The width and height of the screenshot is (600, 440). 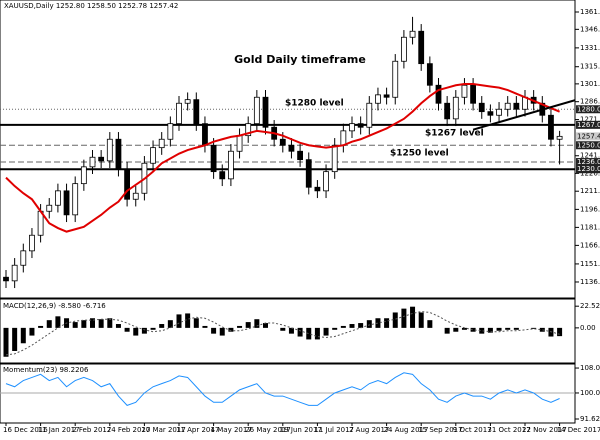 What do you see at coordinates (590, 368) in the screenshot?
I see `y-tick-label: 108.03` at bounding box center [590, 368].